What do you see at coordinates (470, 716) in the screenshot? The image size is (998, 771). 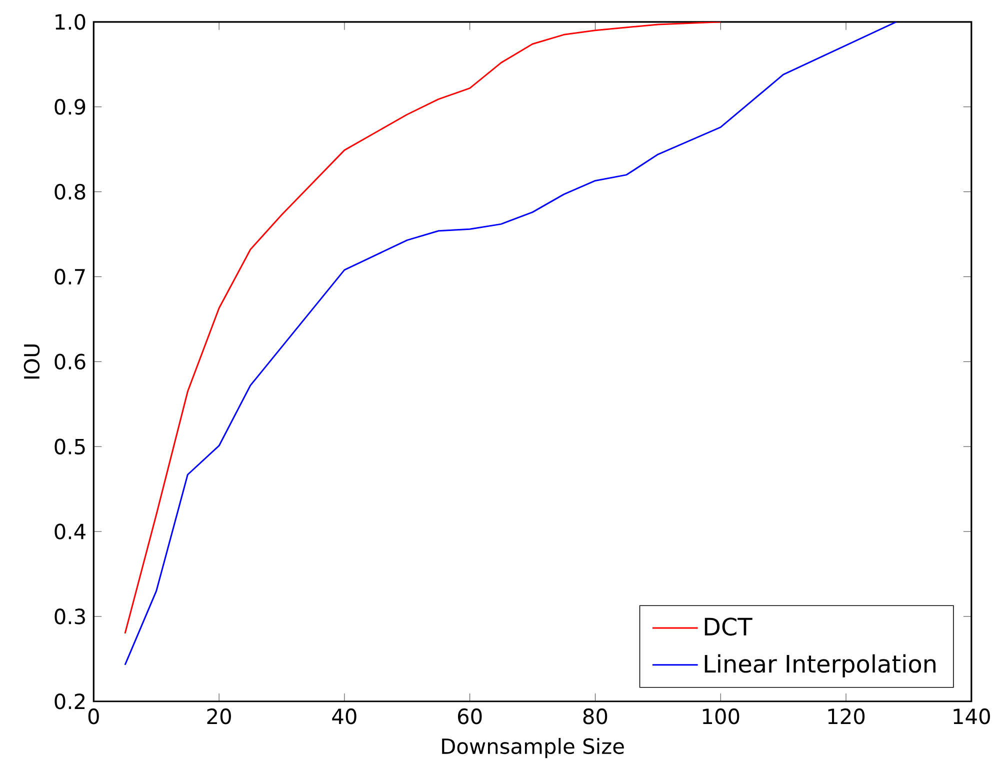 I see `x-tick-label: 60` at bounding box center [470, 716].